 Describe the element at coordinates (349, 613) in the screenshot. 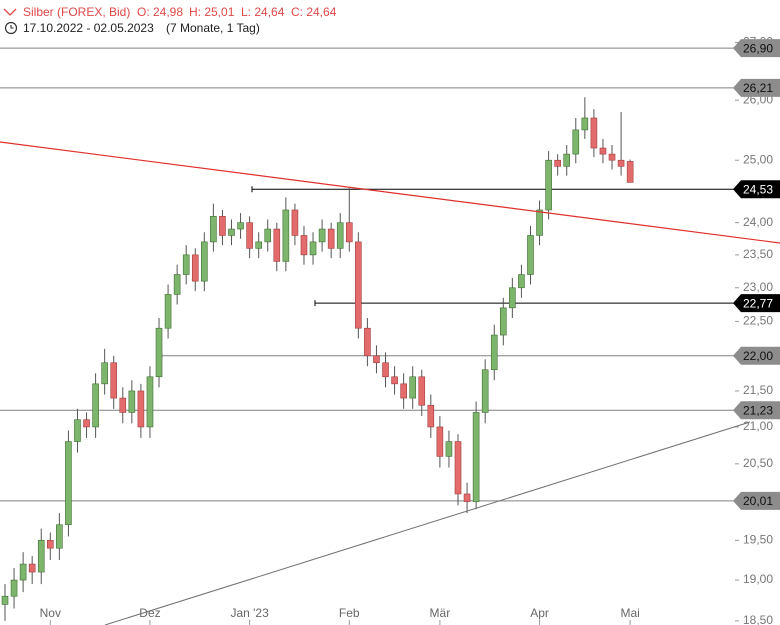

I see `x-tick-label: Feb` at that location.